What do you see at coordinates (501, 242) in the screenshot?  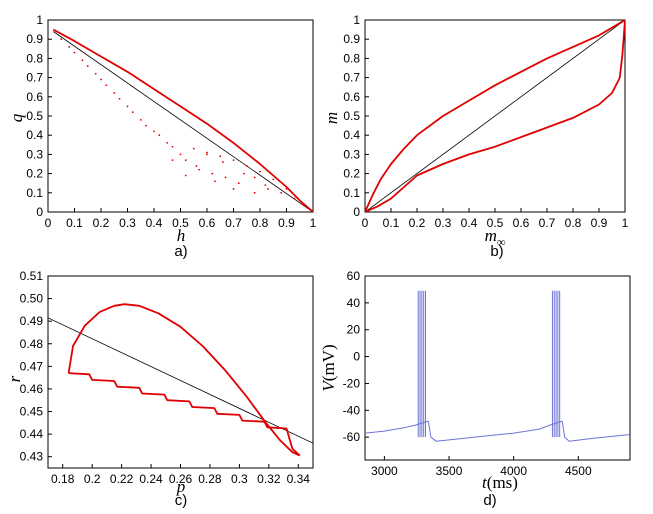 I see `x-axis-subscript: ∞` at bounding box center [501, 242].